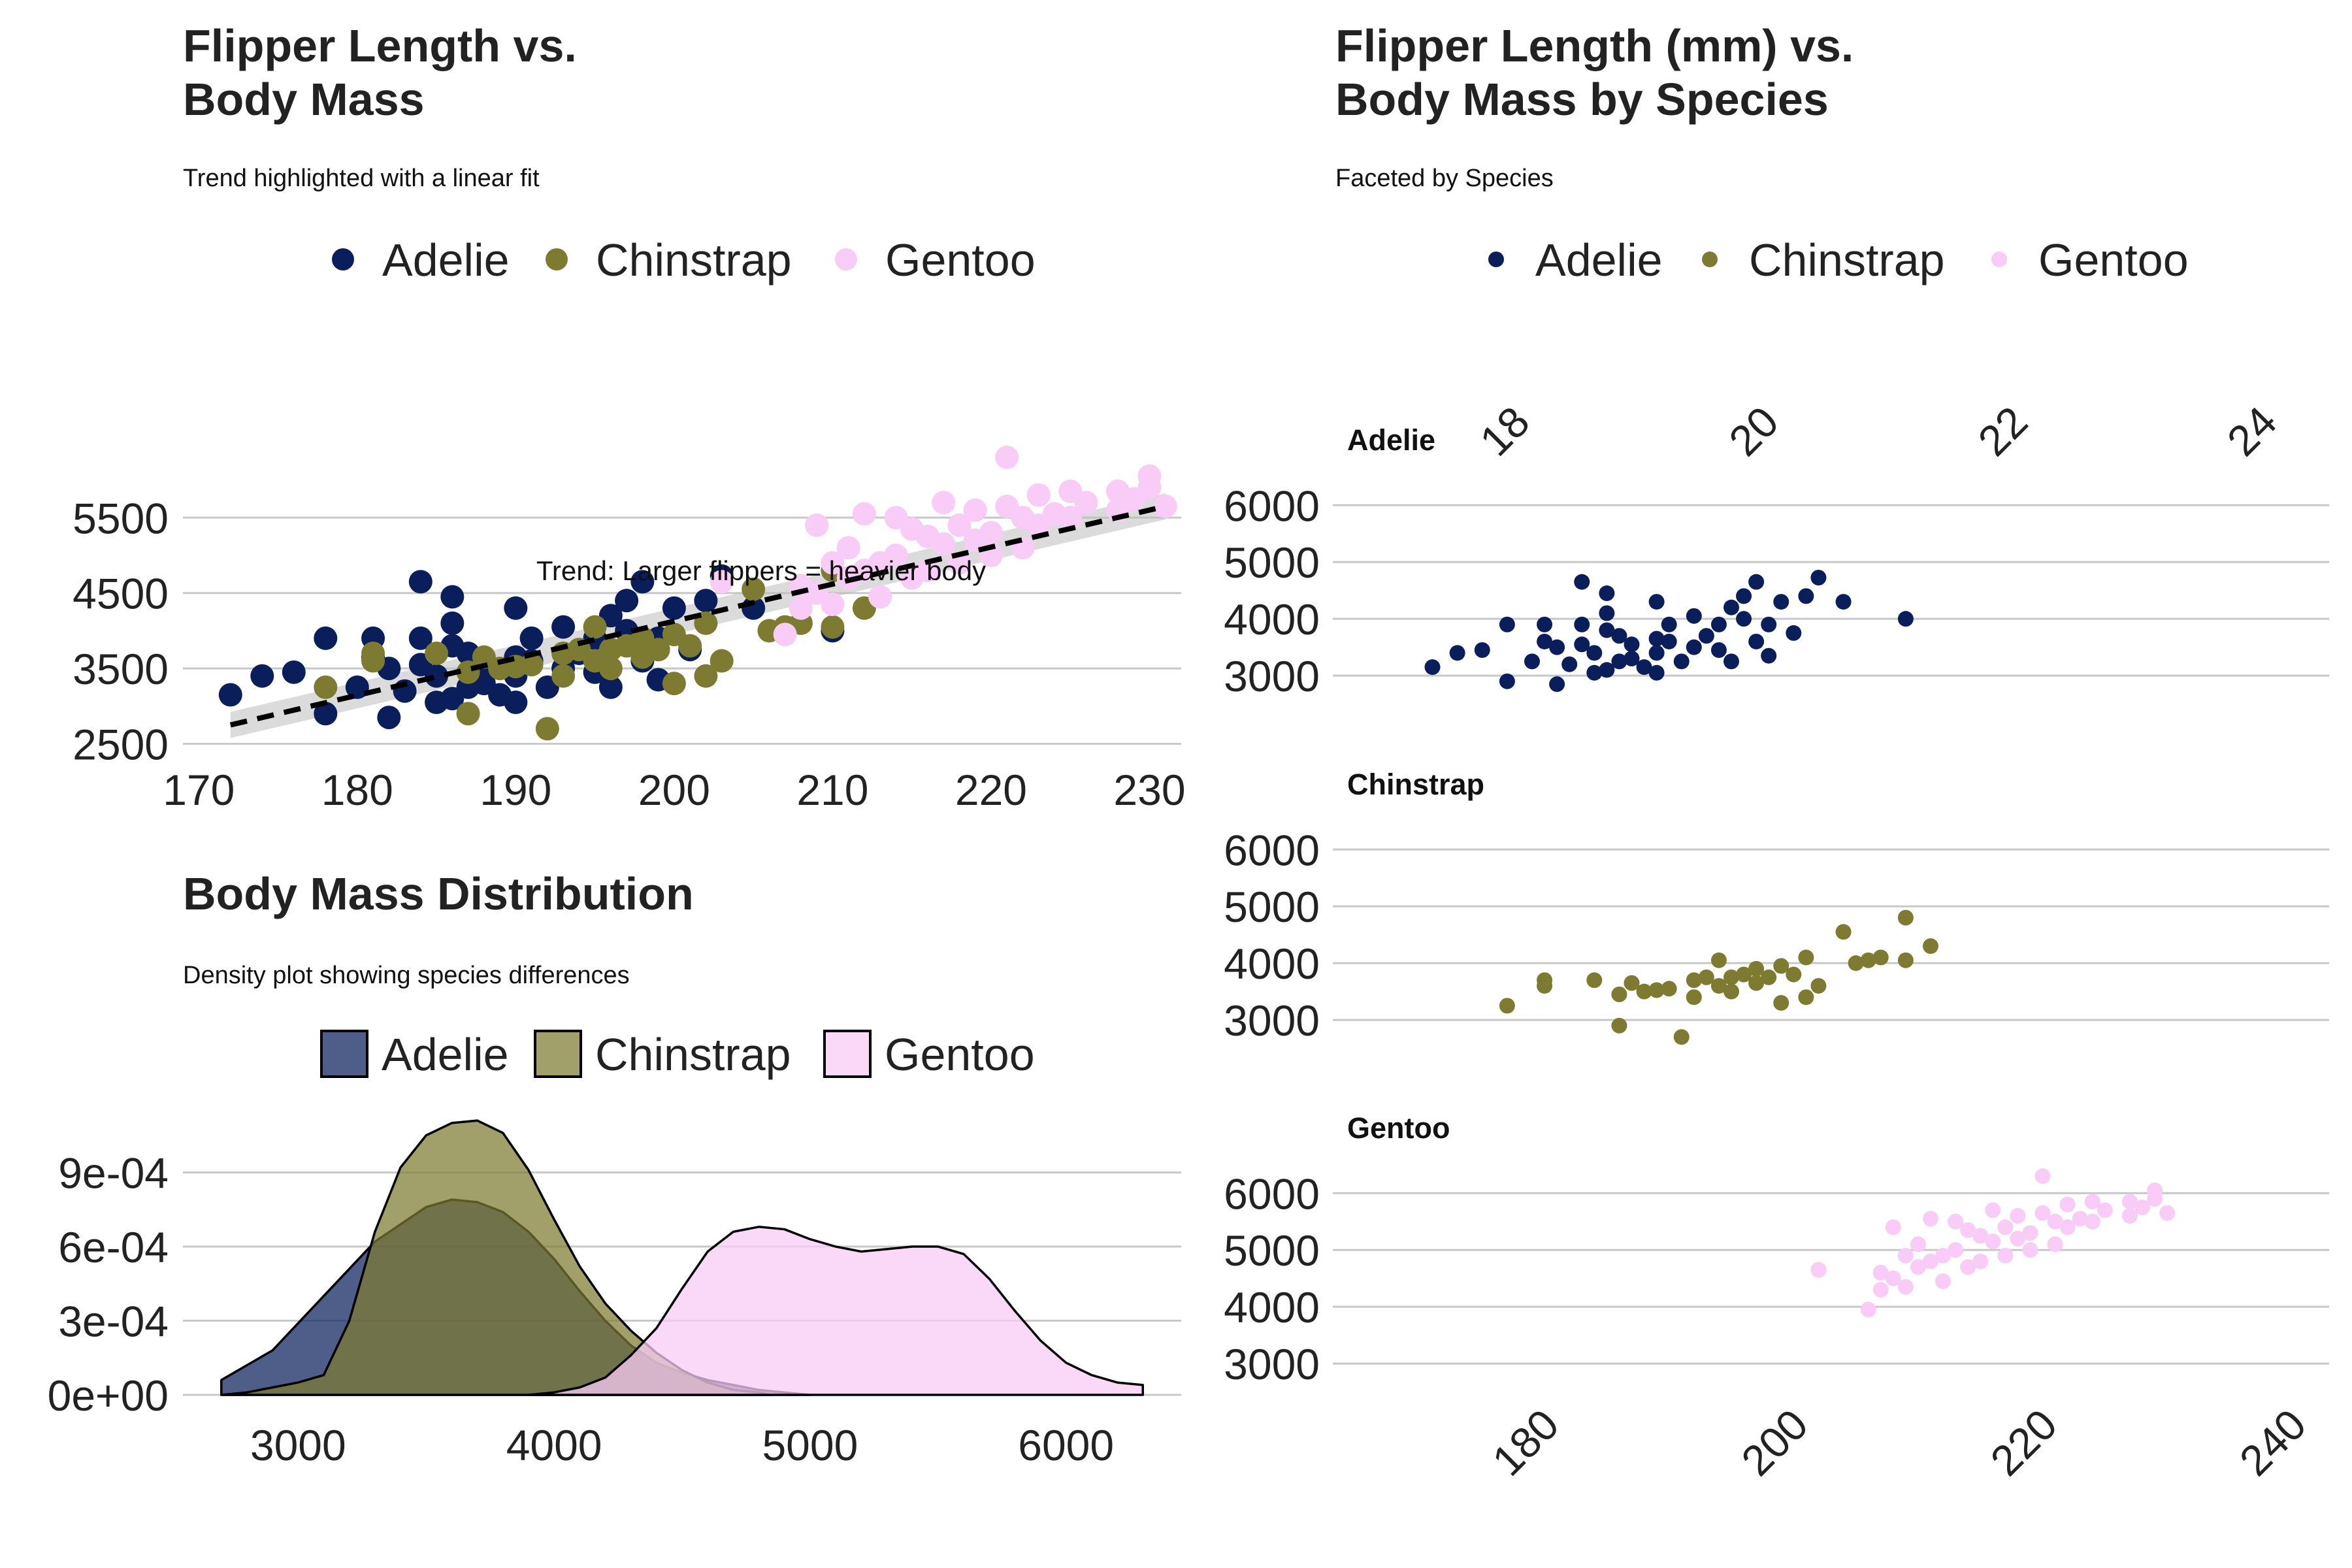 The height and width of the screenshot is (1568, 2352). What do you see at coordinates (113, 1247) in the screenshot?
I see `density-y-tick-label: 6e-04` at bounding box center [113, 1247].